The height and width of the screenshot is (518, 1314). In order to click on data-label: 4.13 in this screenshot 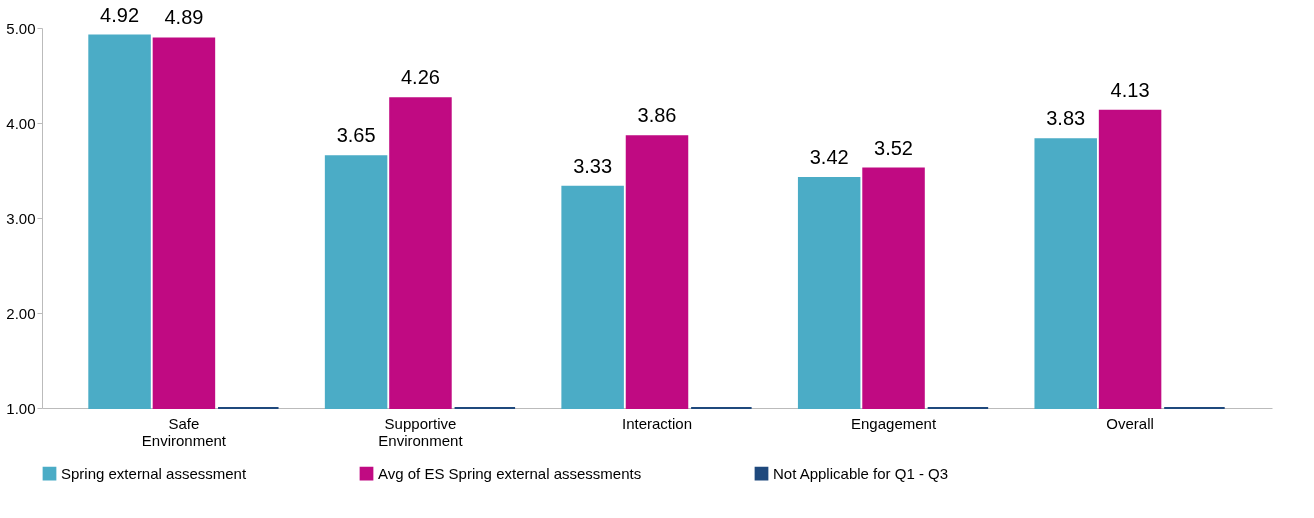, I will do `click(1130, 89)`.